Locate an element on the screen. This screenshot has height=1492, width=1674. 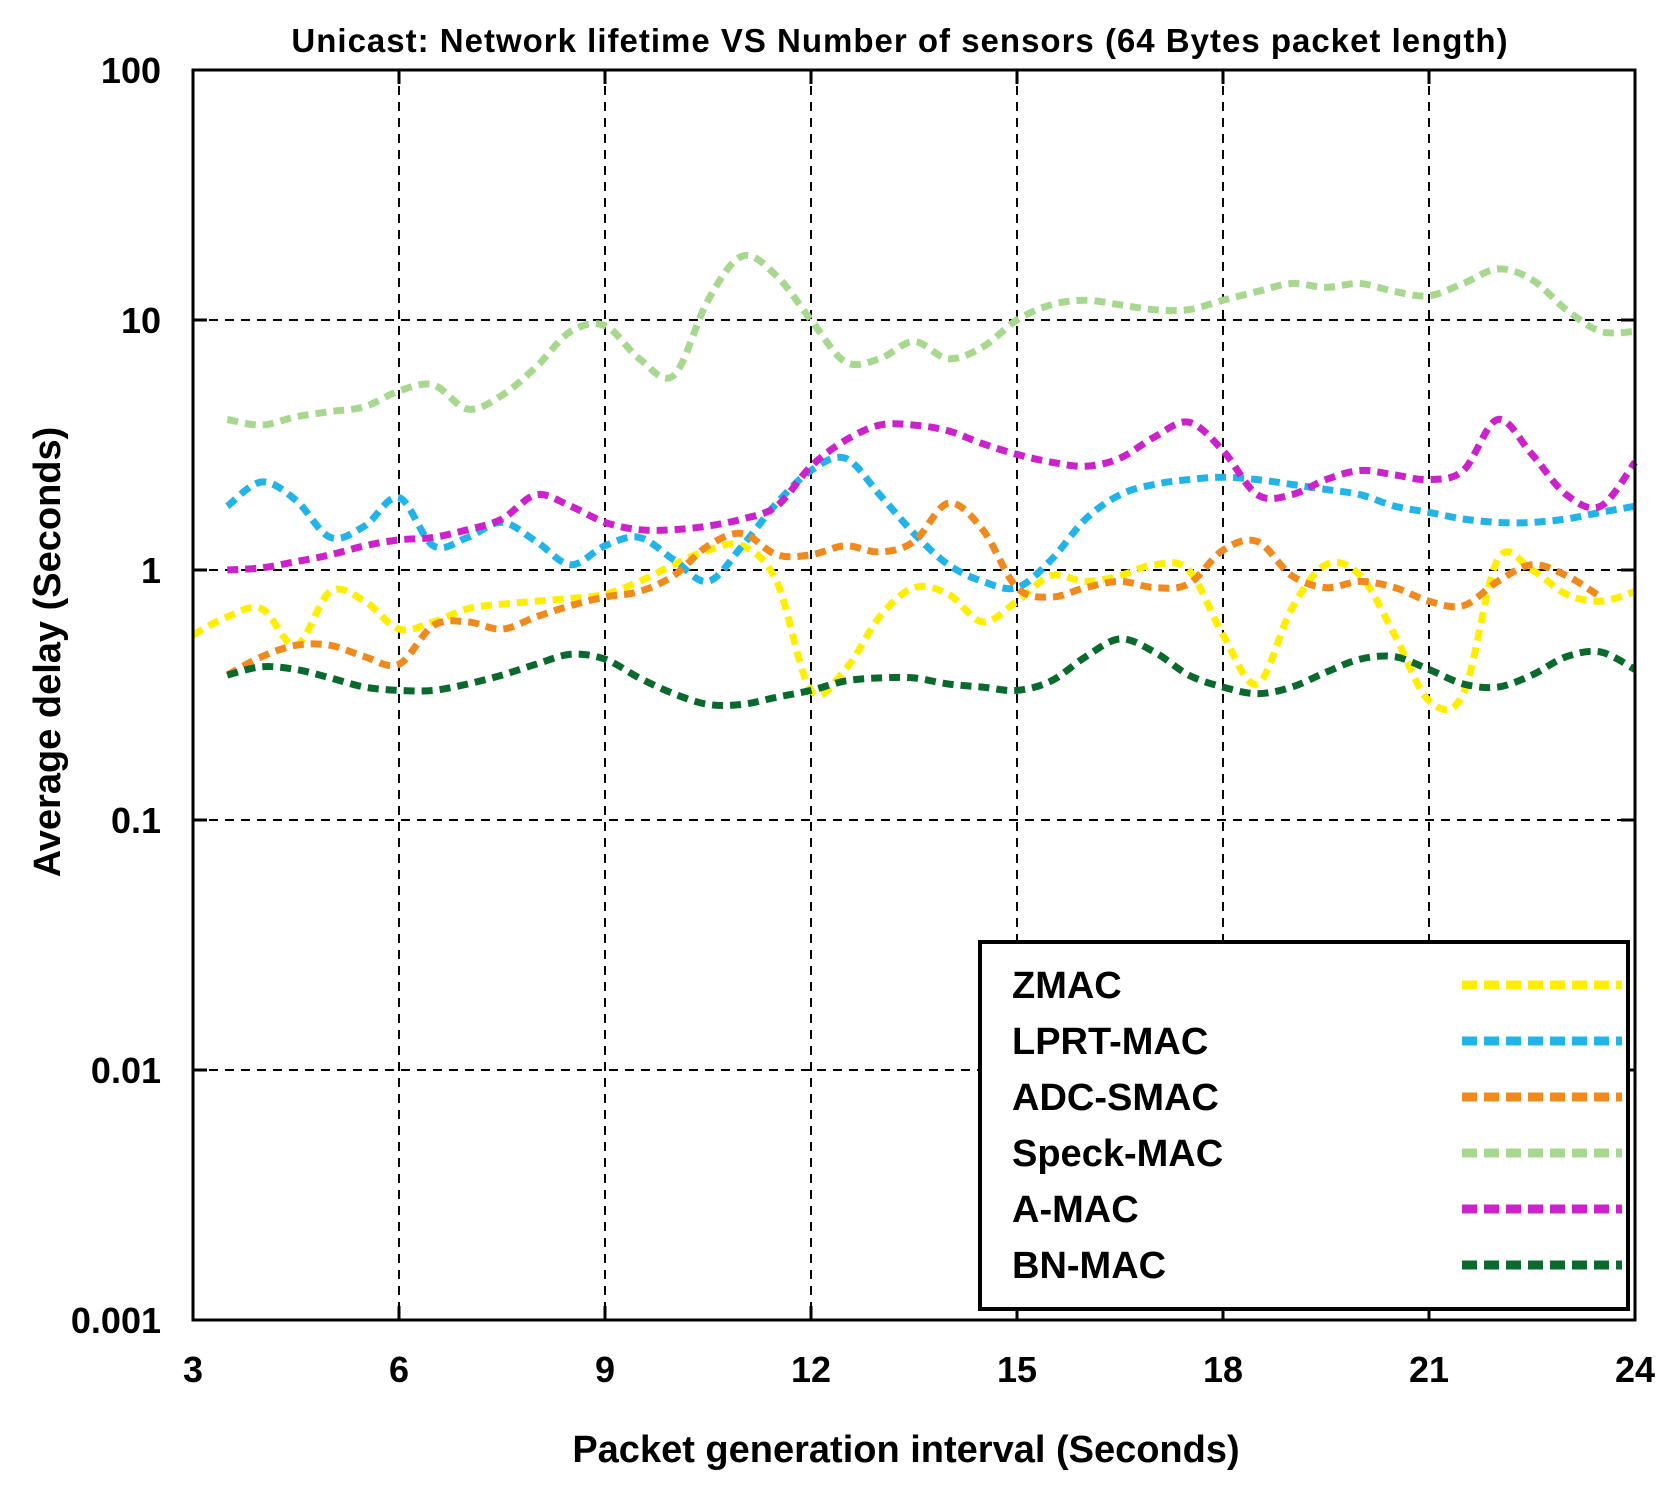
y-tick-label: 0.01 is located at coordinates (126, 1070).